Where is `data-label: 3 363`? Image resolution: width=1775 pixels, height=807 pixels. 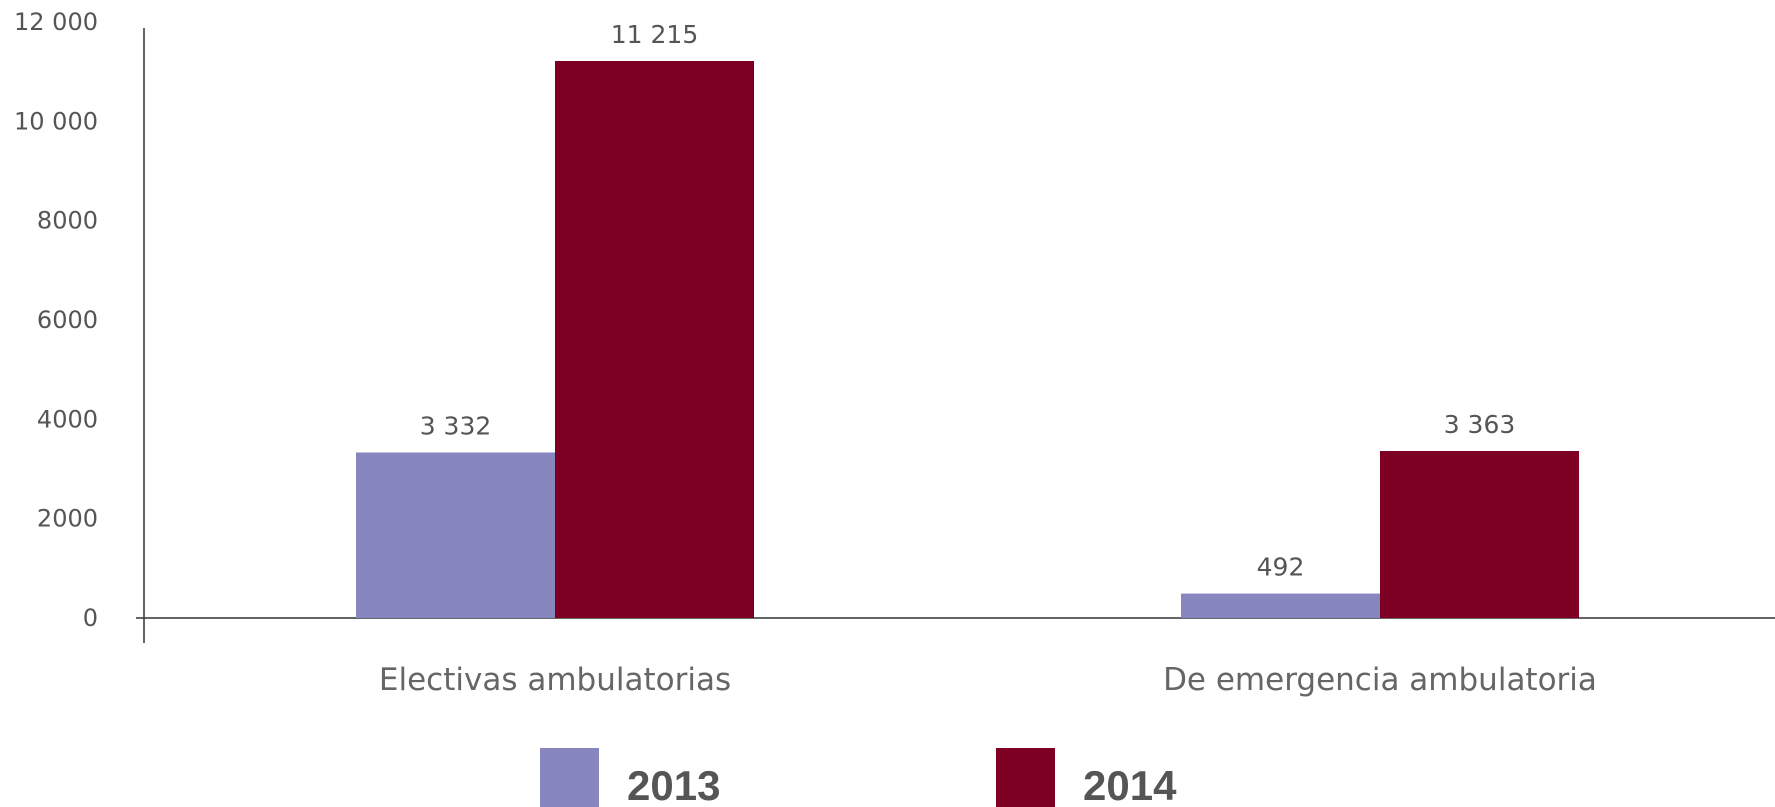
data-label: 3 363 is located at coordinates (1480, 424).